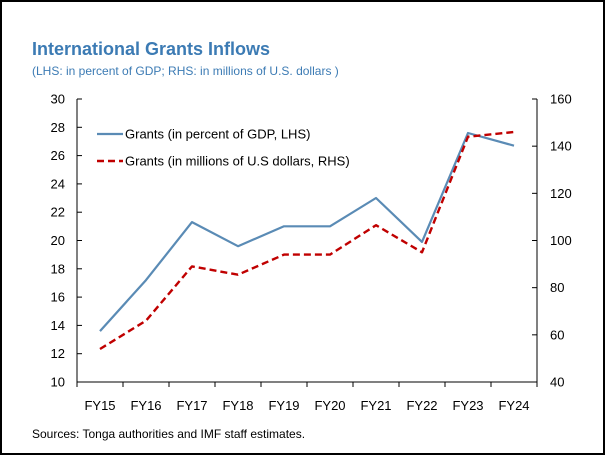  I want to click on right-tick-label: 100, so click(561, 240).